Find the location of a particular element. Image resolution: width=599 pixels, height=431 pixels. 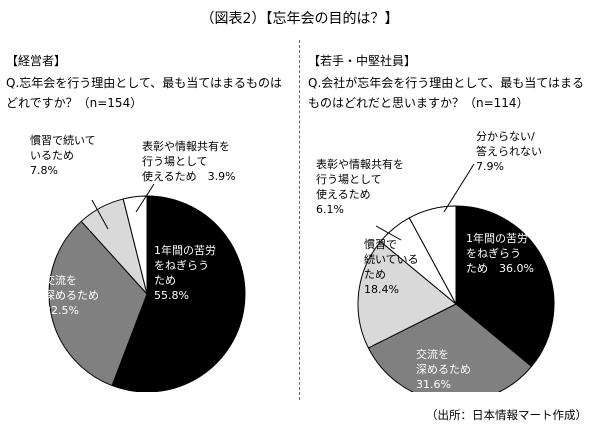

slice-label: 1年間の苦労をねぎらうため 55.8% is located at coordinates (185, 272).